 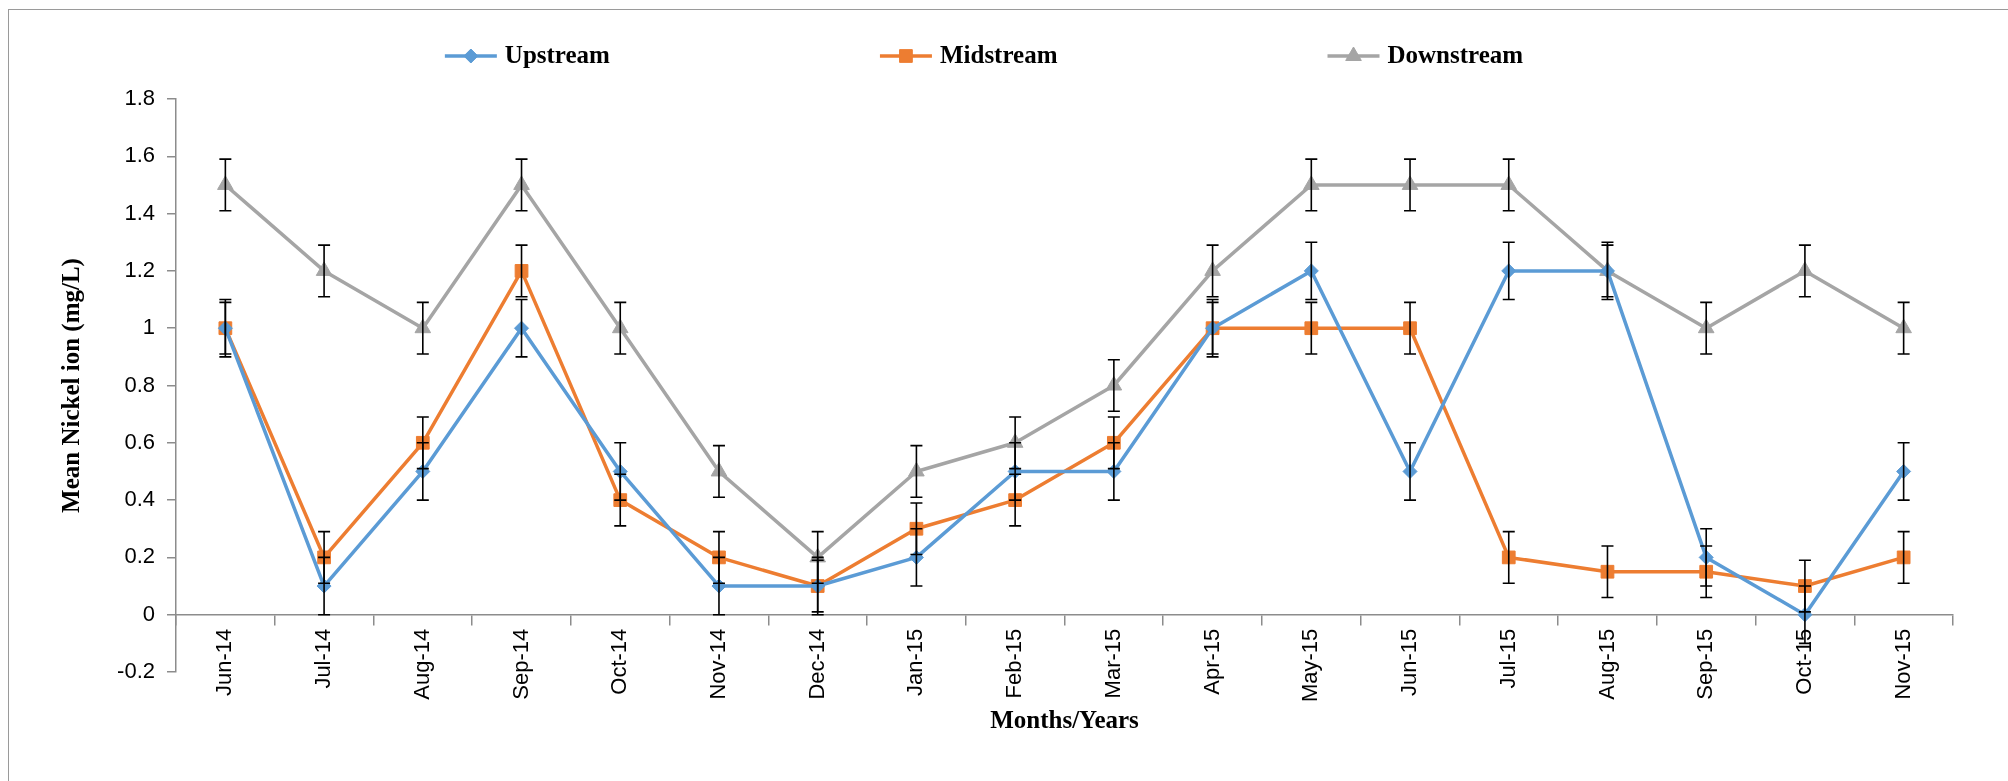 I want to click on x-axis-title: Months/Years, so click(x=1065, y=719).